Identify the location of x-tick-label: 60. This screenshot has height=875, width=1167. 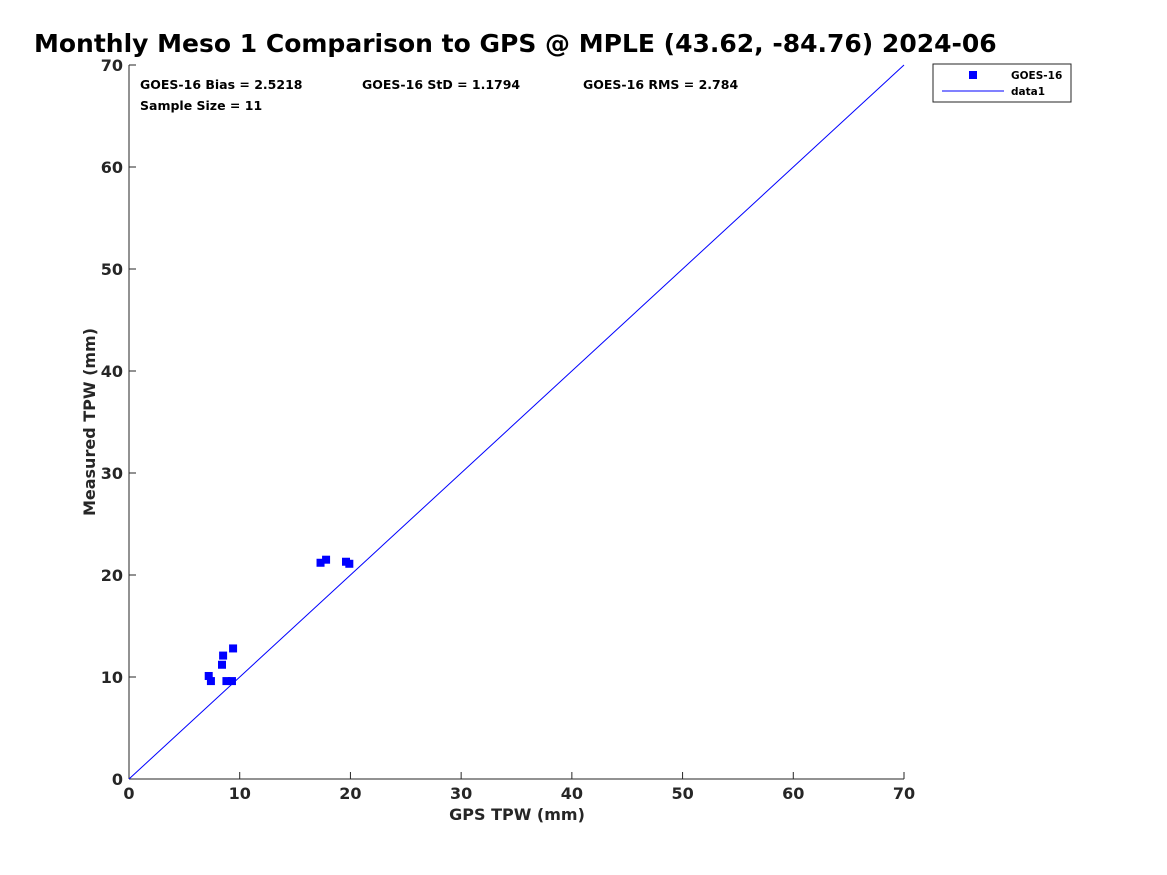
(793, 793).